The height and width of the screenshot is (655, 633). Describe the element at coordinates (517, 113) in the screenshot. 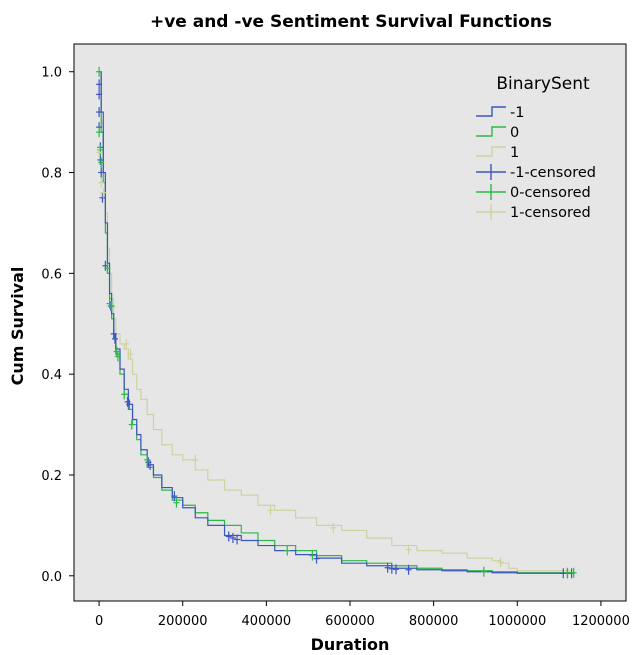

I see `legend-label: -1` at that location.